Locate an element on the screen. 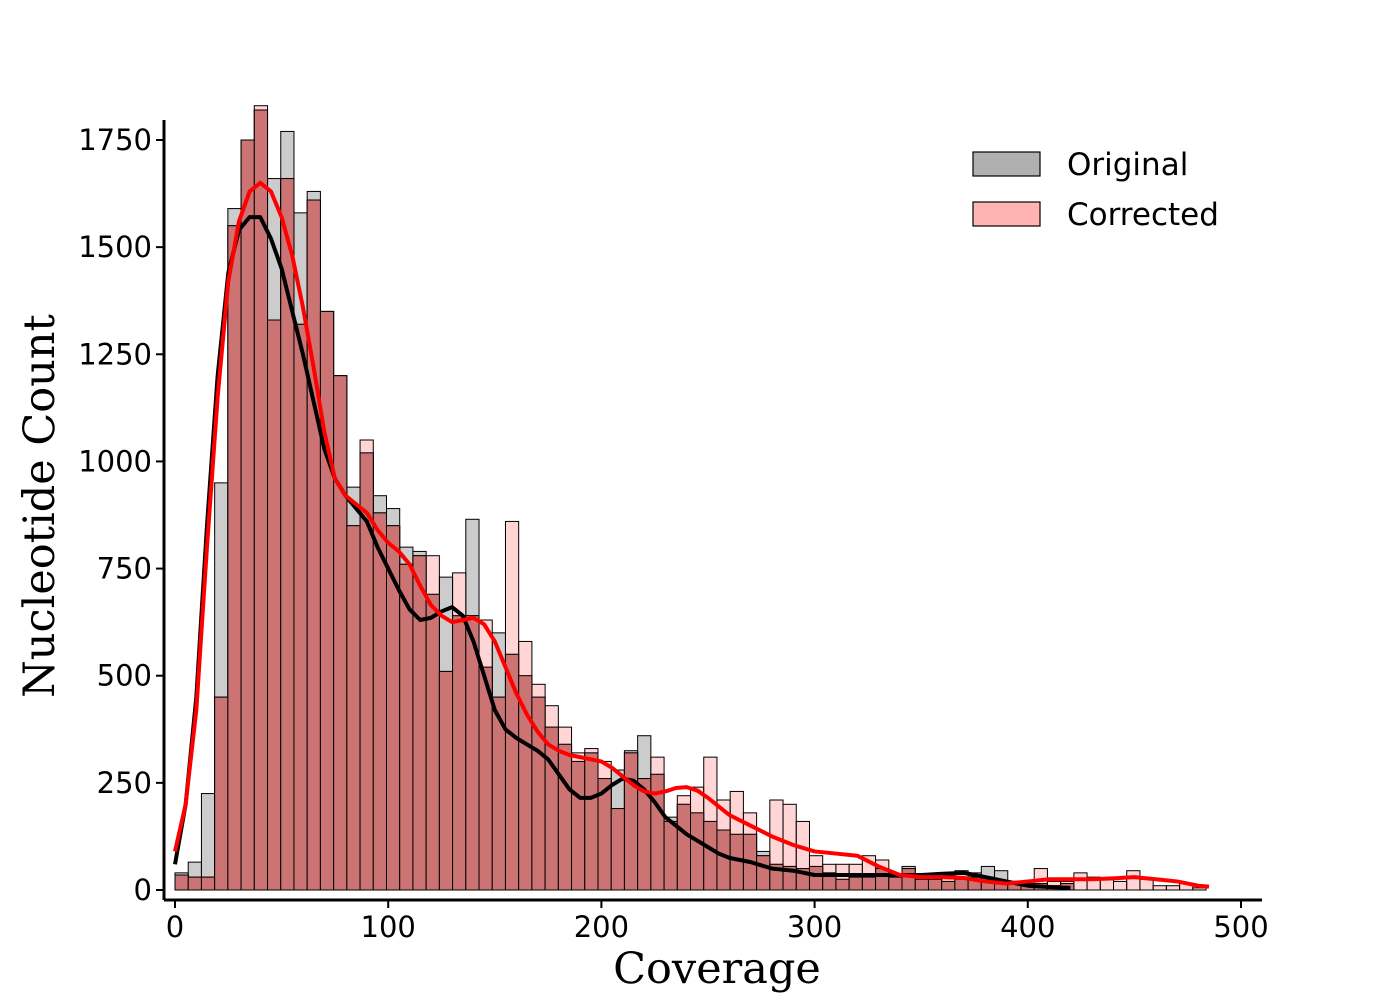 Image resolution: width=1400 pixels, height=1000 pixels. x-tick-label: 0 is located at coordinates (175, 927).